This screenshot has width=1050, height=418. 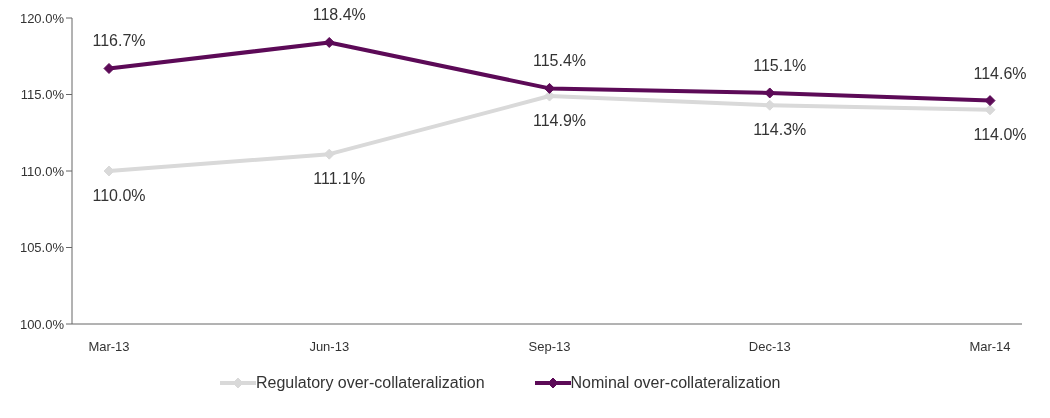 I want to click on data-label: 114.9%, so click(x=559, y=121).